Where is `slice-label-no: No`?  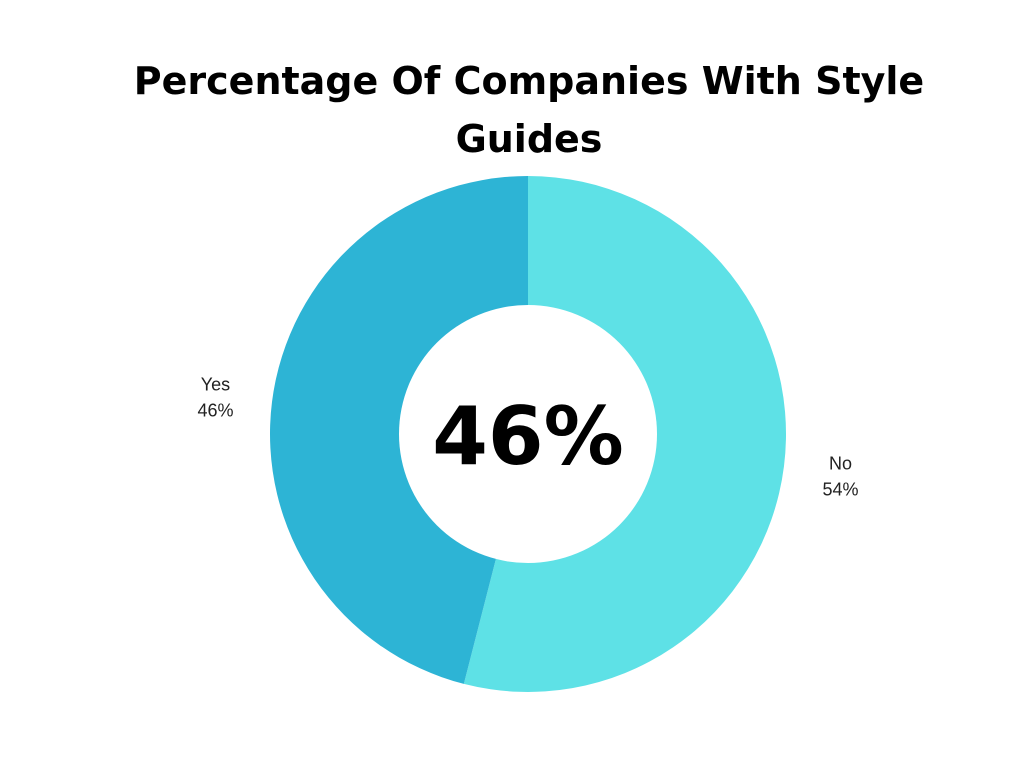 slice-label-no: No is located at coordinates (840, 463).